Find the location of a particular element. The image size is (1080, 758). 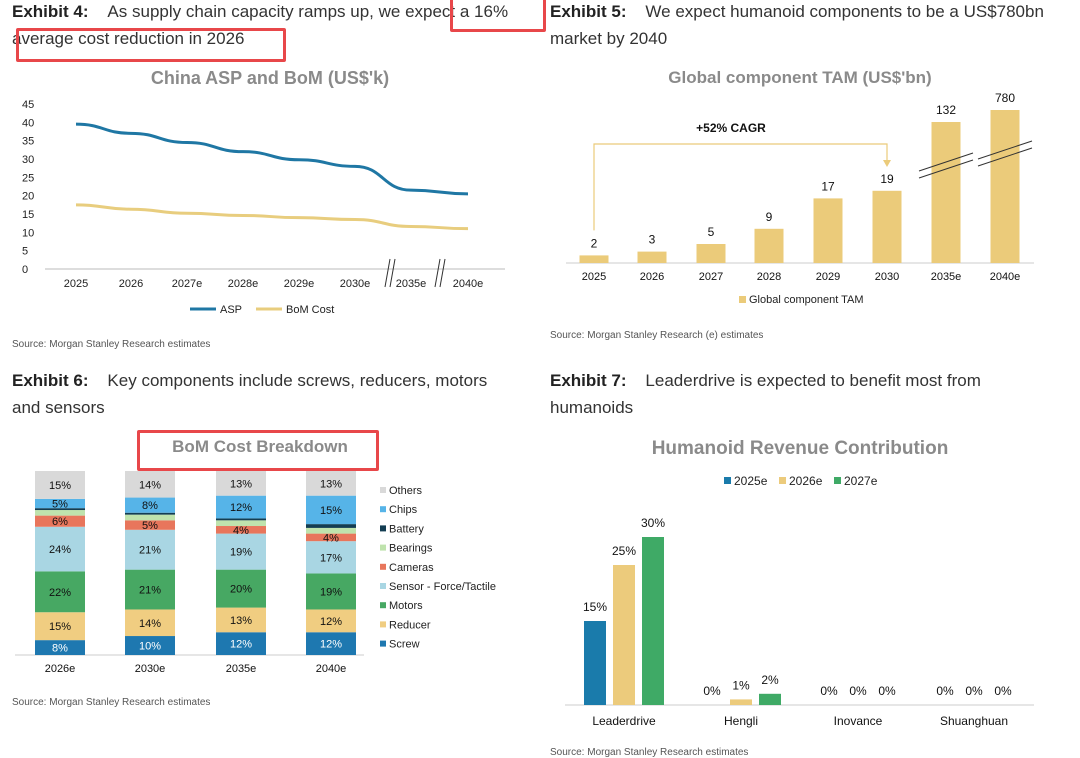

legend-label: Chips is located at coordinates (403, 510).